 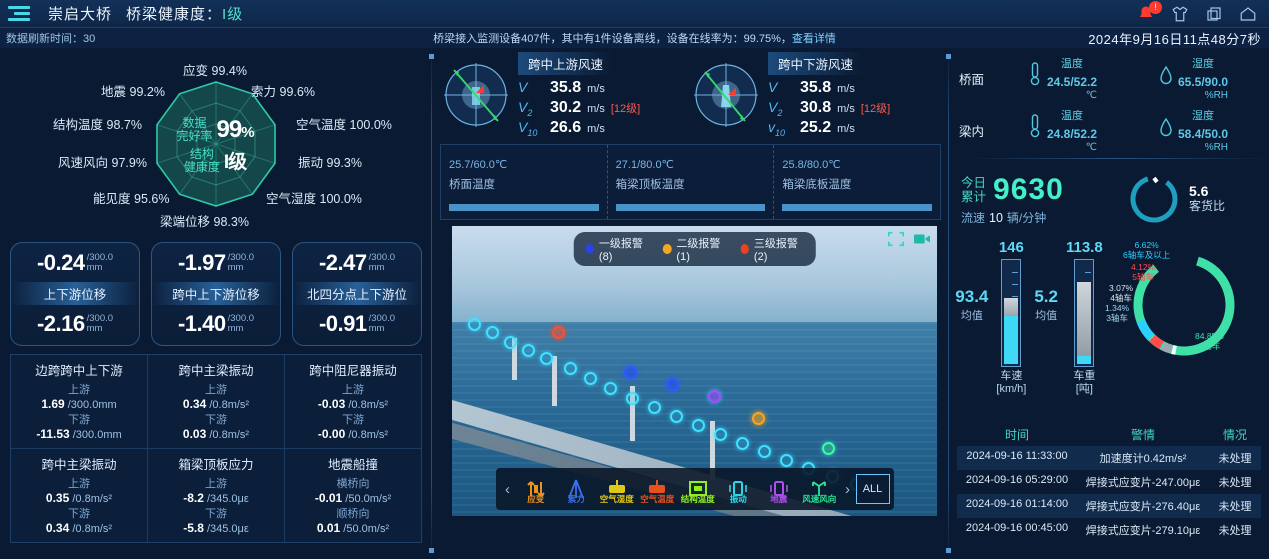 What do you see at coordinates (235, 328) in the screenshot?
I see `displacement-bottom-unit: mm` at bounding box center [235, 328].